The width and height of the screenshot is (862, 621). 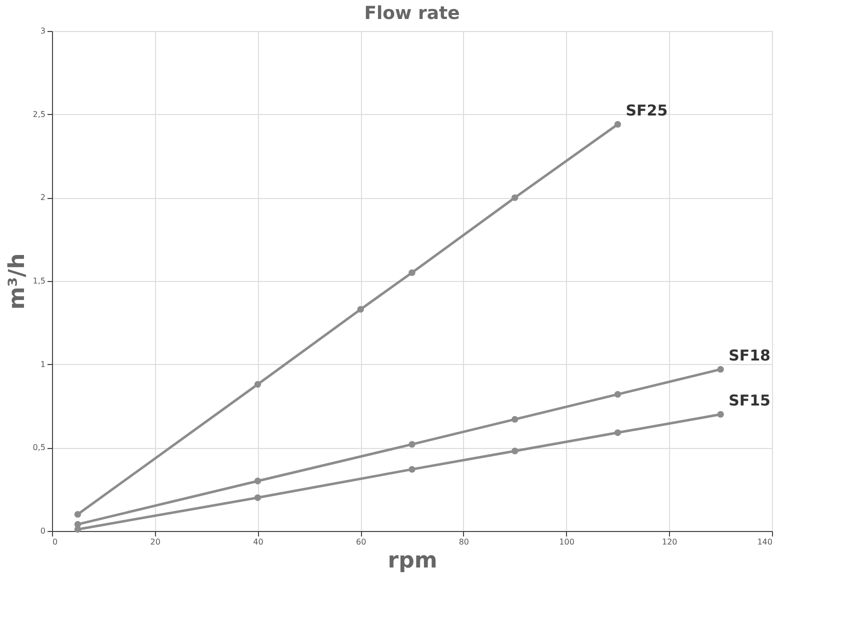 What do you see at coordinates (258, 542) in the screenshot?
I see `x-tick-label: 40` at bounding box center [258, 542].